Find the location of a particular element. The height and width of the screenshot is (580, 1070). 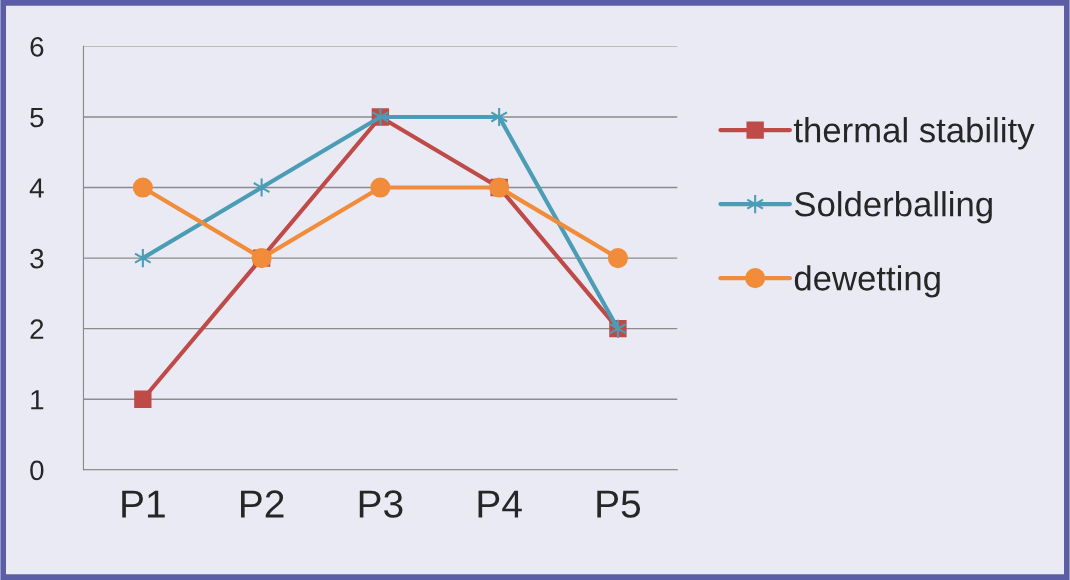

legend-label: thermal stability is located at coordinates (914, 133).